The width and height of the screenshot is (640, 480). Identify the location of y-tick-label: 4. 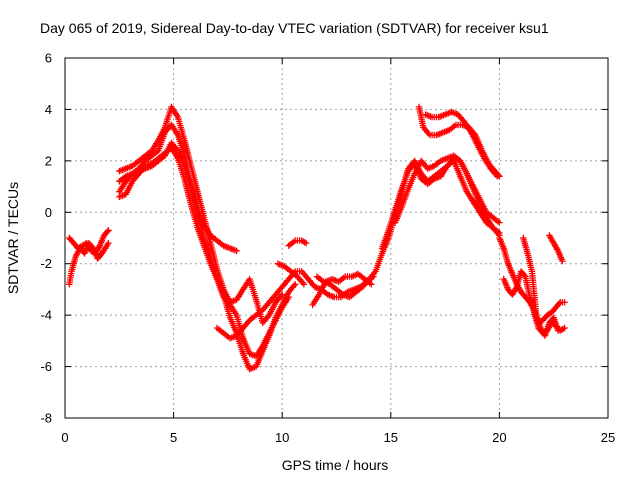
(48, 109).